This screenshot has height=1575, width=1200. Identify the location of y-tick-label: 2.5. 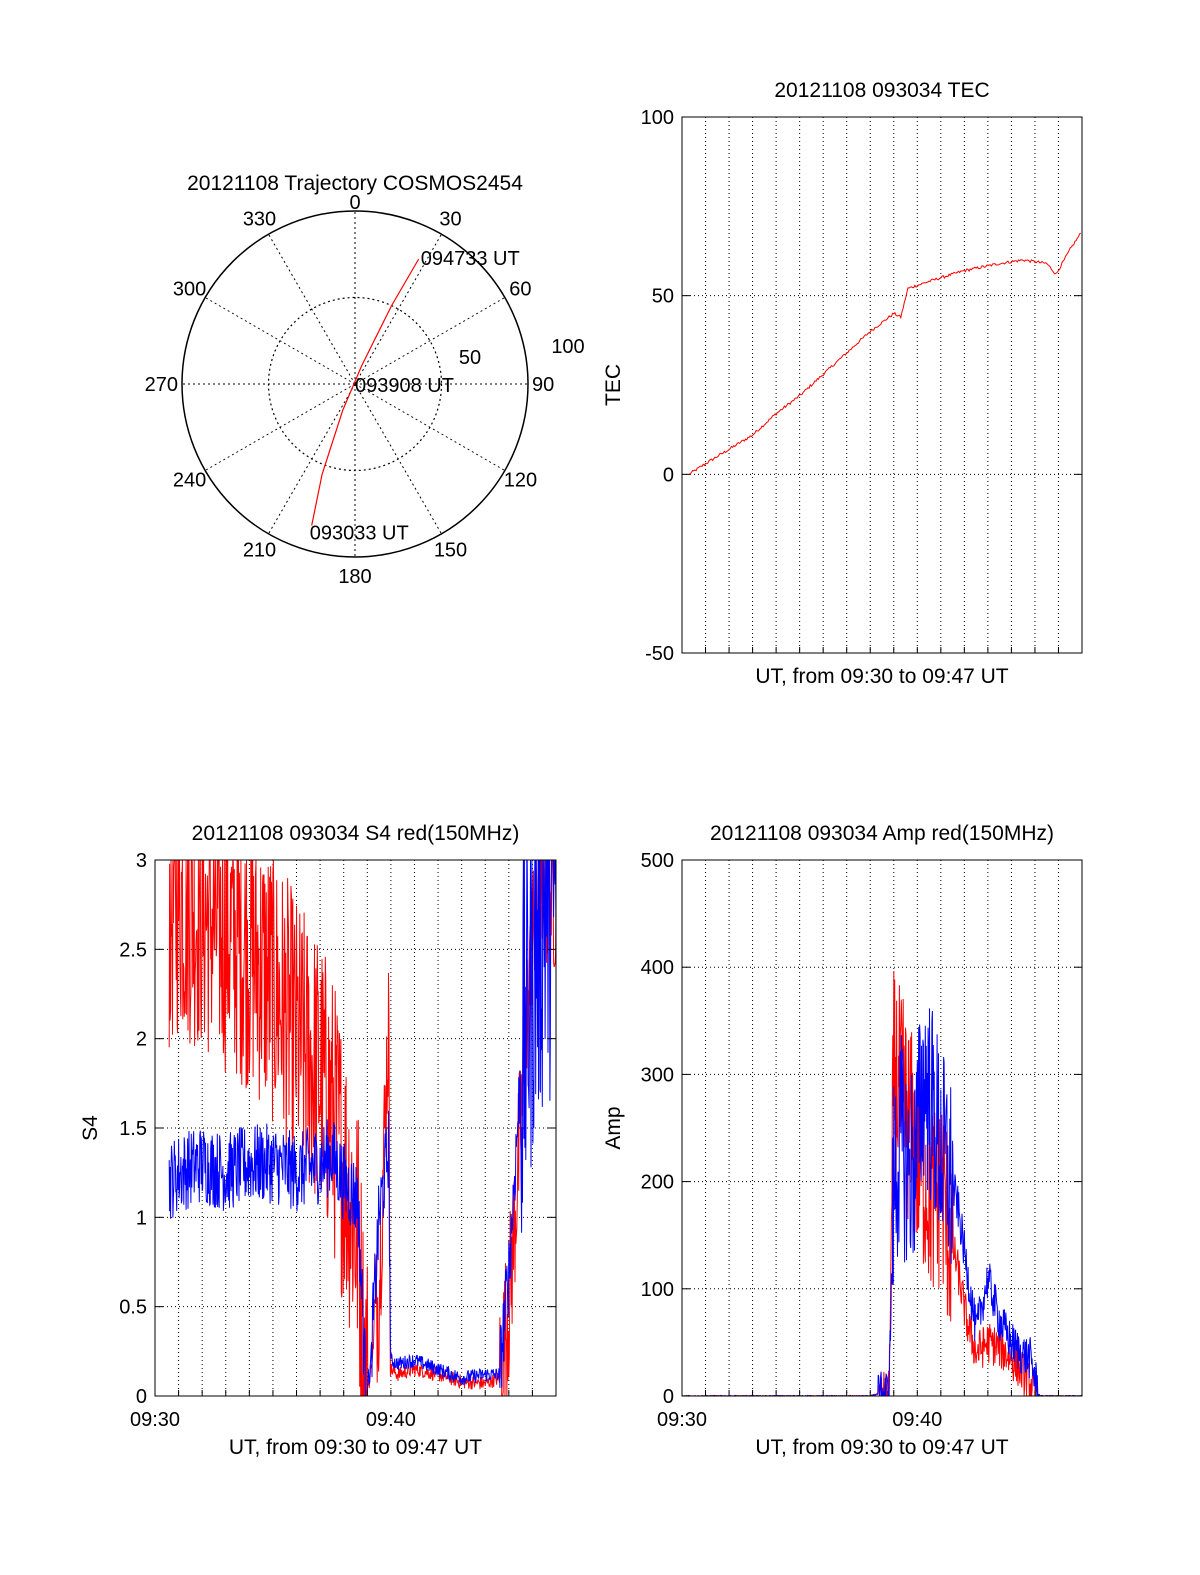
(133, 950).